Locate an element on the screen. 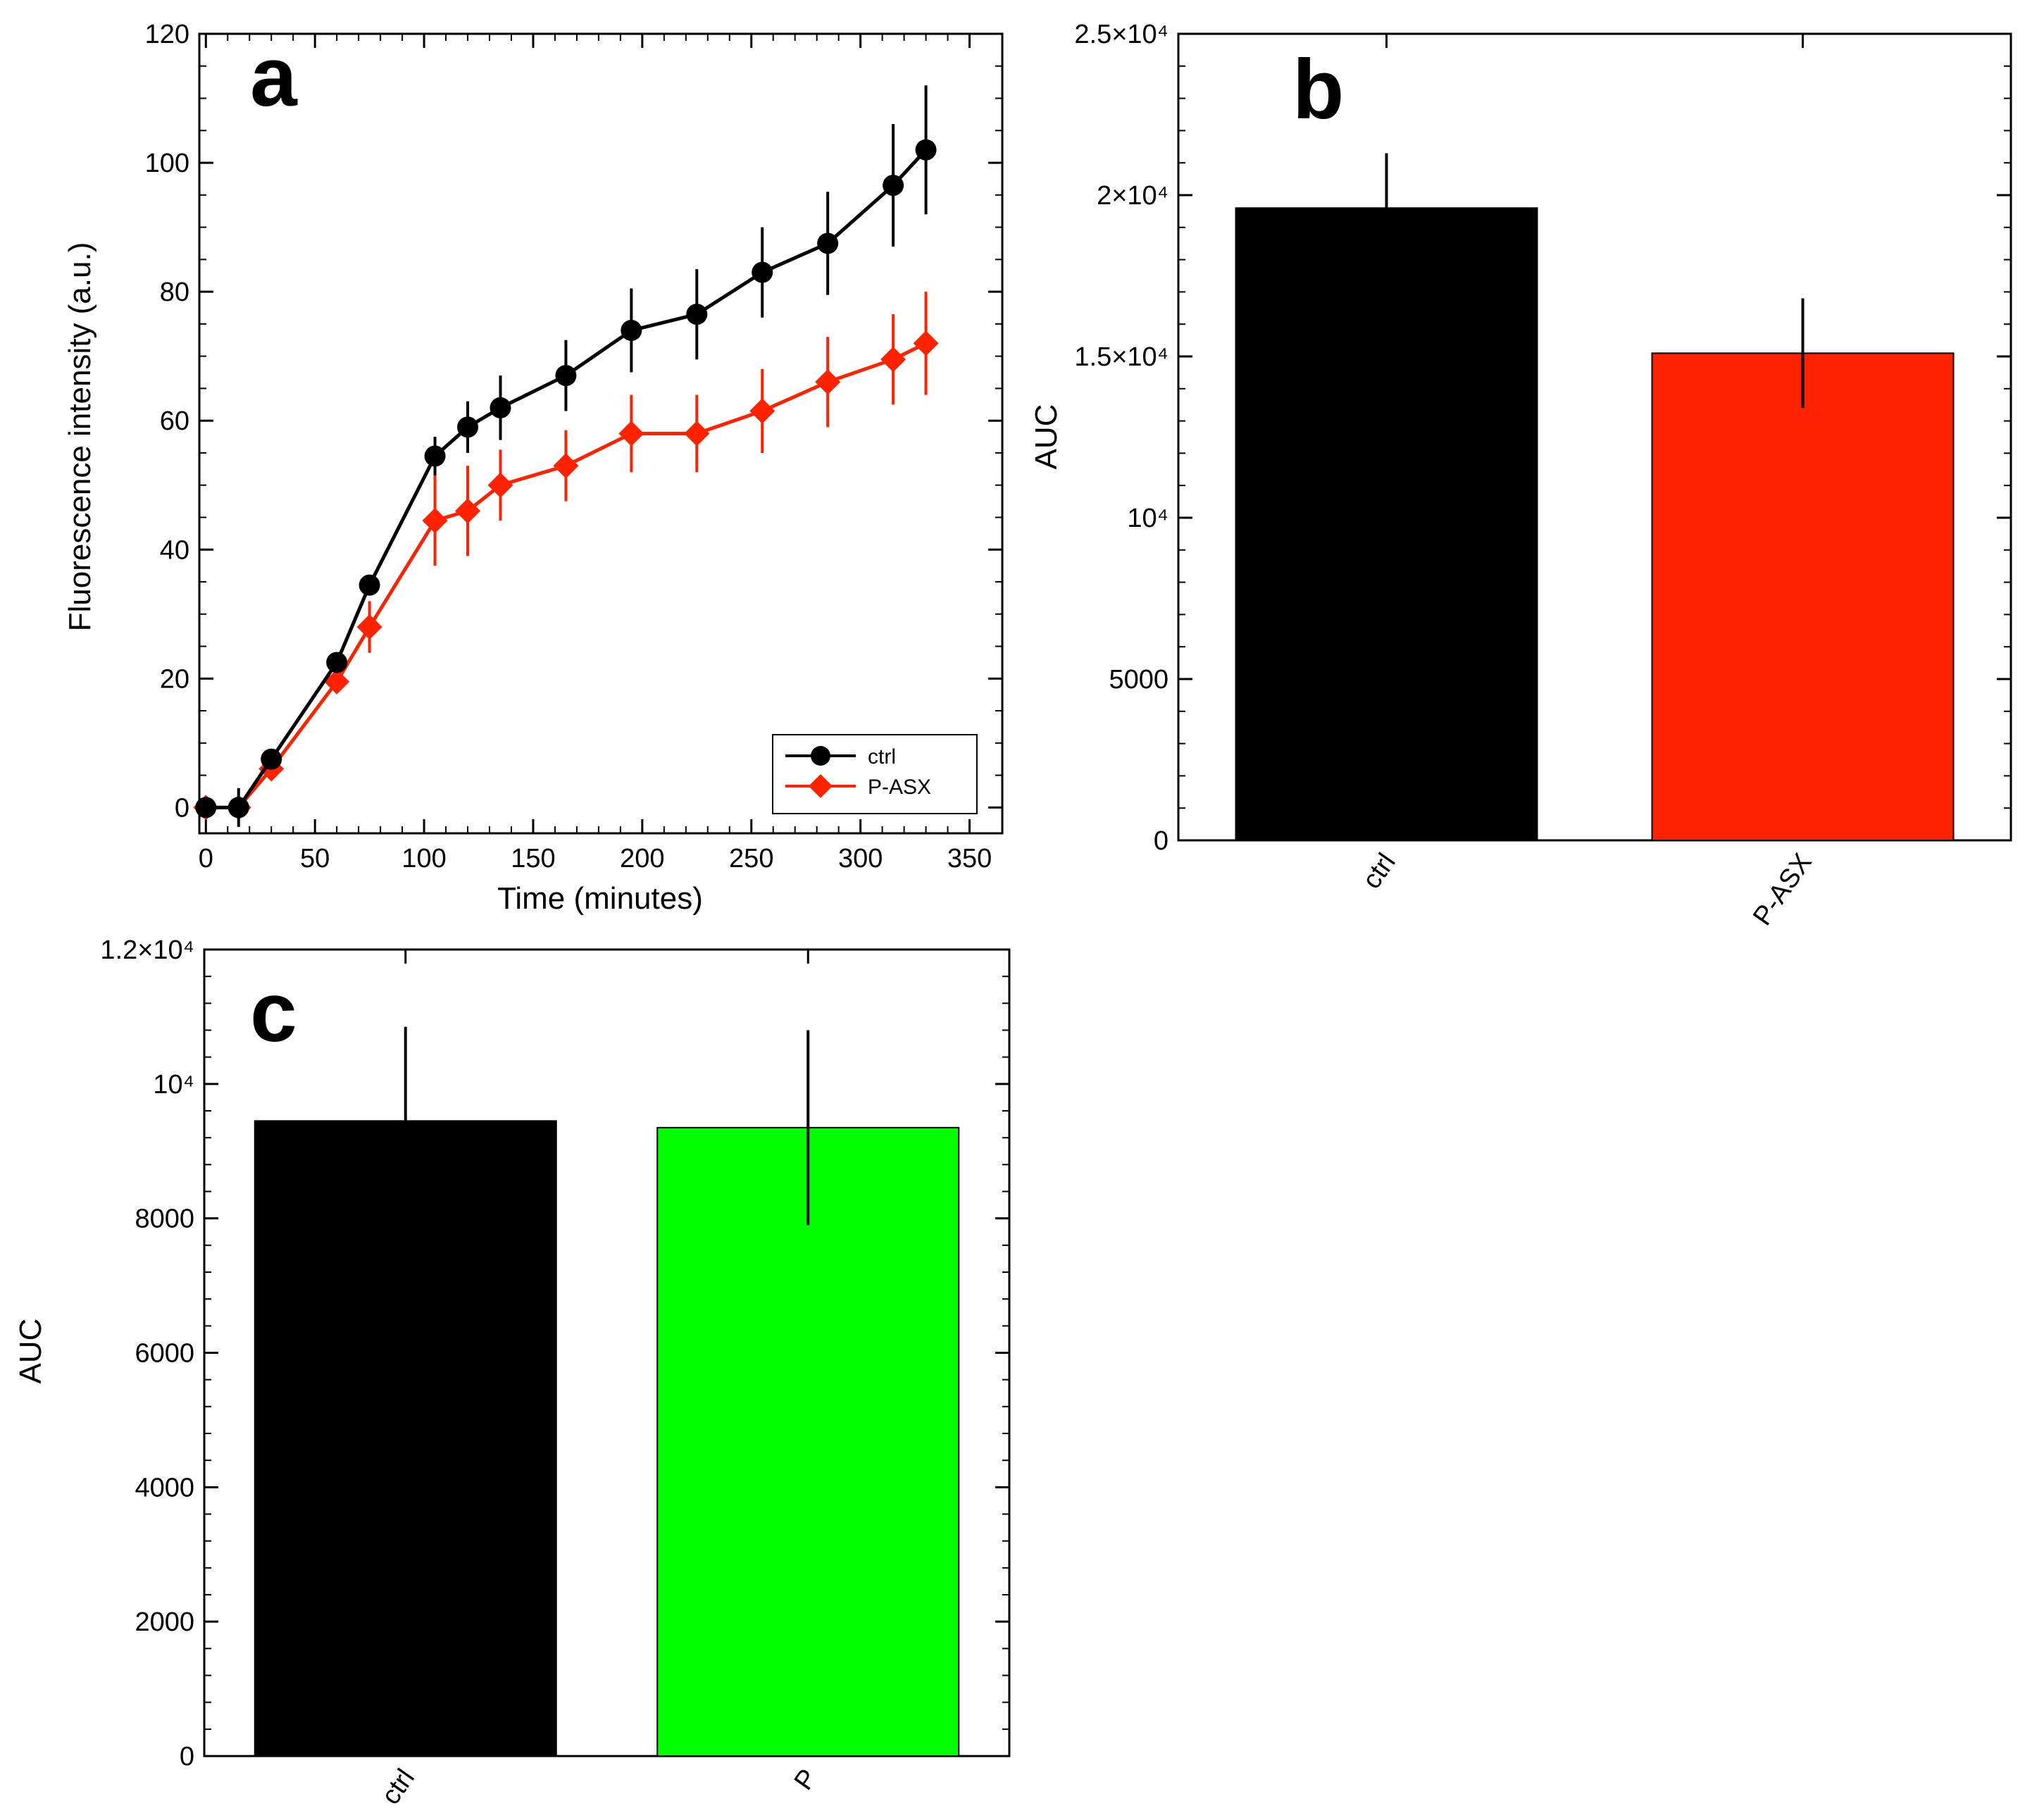 This screenshot has width=2044, height=1811. panel-a-x-tick-label: 0 is located at coordinates (206, 858).